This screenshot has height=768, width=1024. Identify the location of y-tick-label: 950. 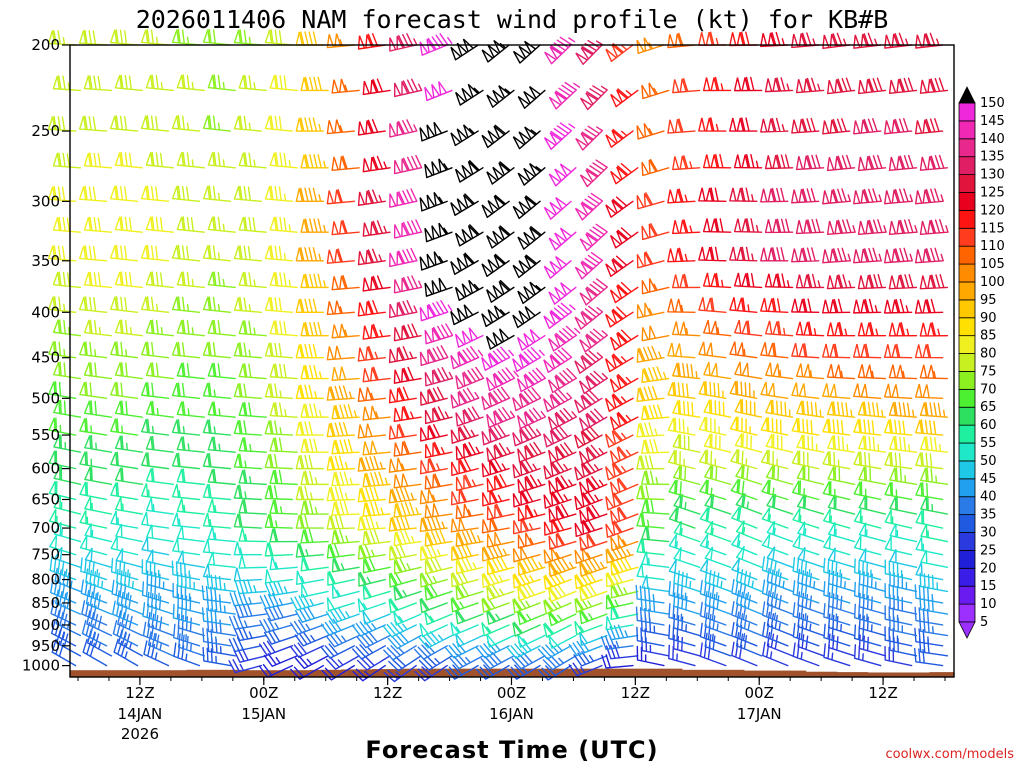
(45, 646).